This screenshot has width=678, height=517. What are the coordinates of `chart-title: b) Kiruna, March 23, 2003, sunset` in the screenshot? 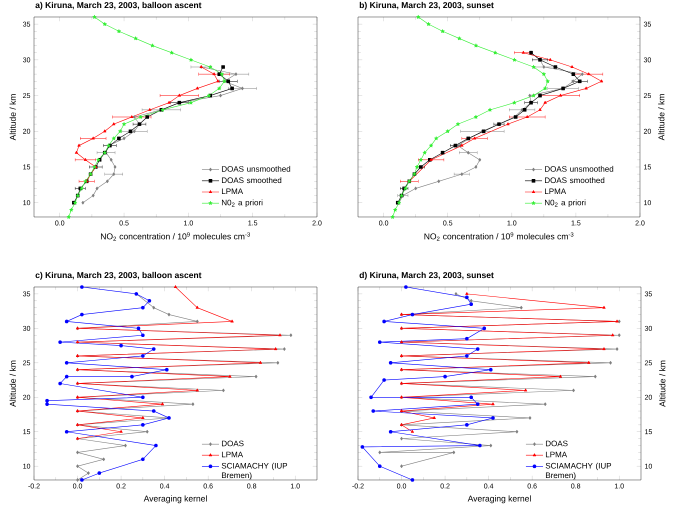 It's located at (427, 6).